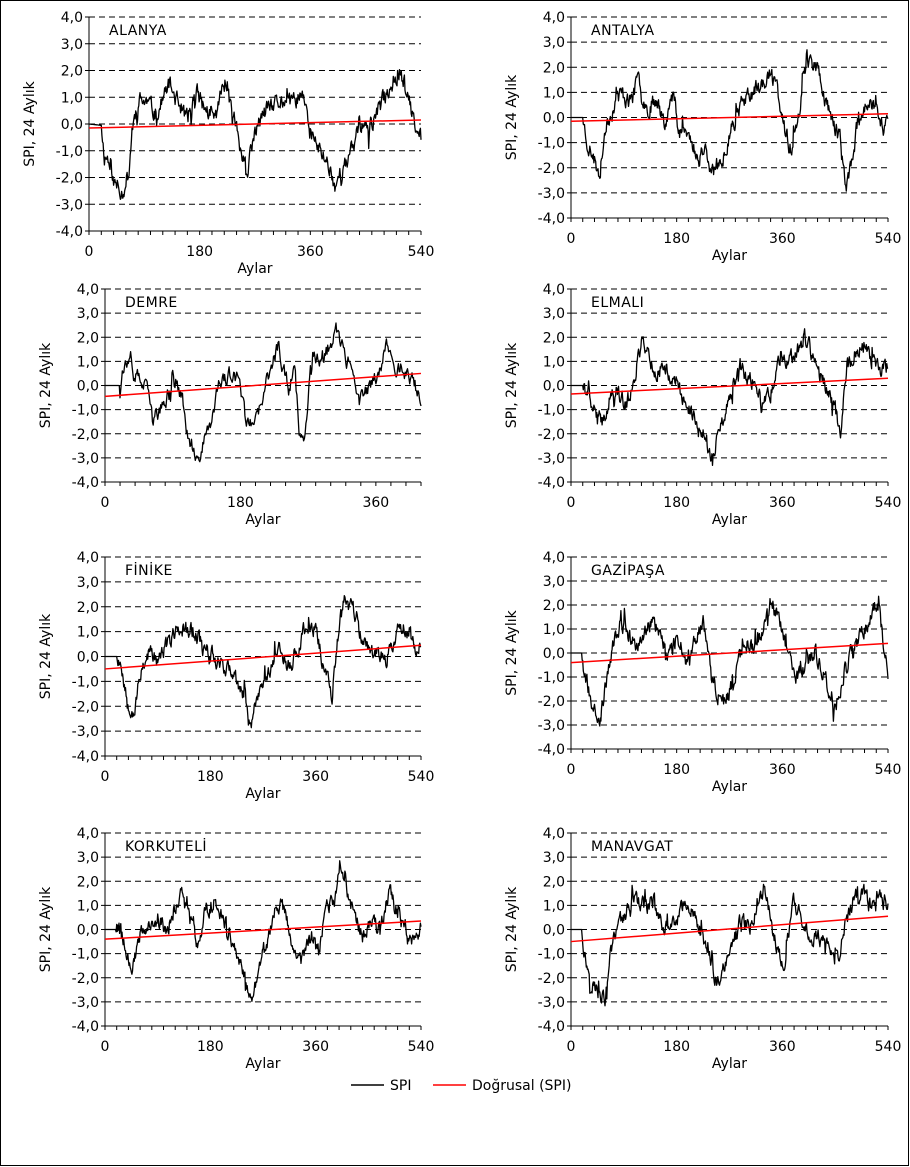 The height and width of the screenshot is (1167, 910). I want to click on station-name: FİNİKE, so click(149, 570).